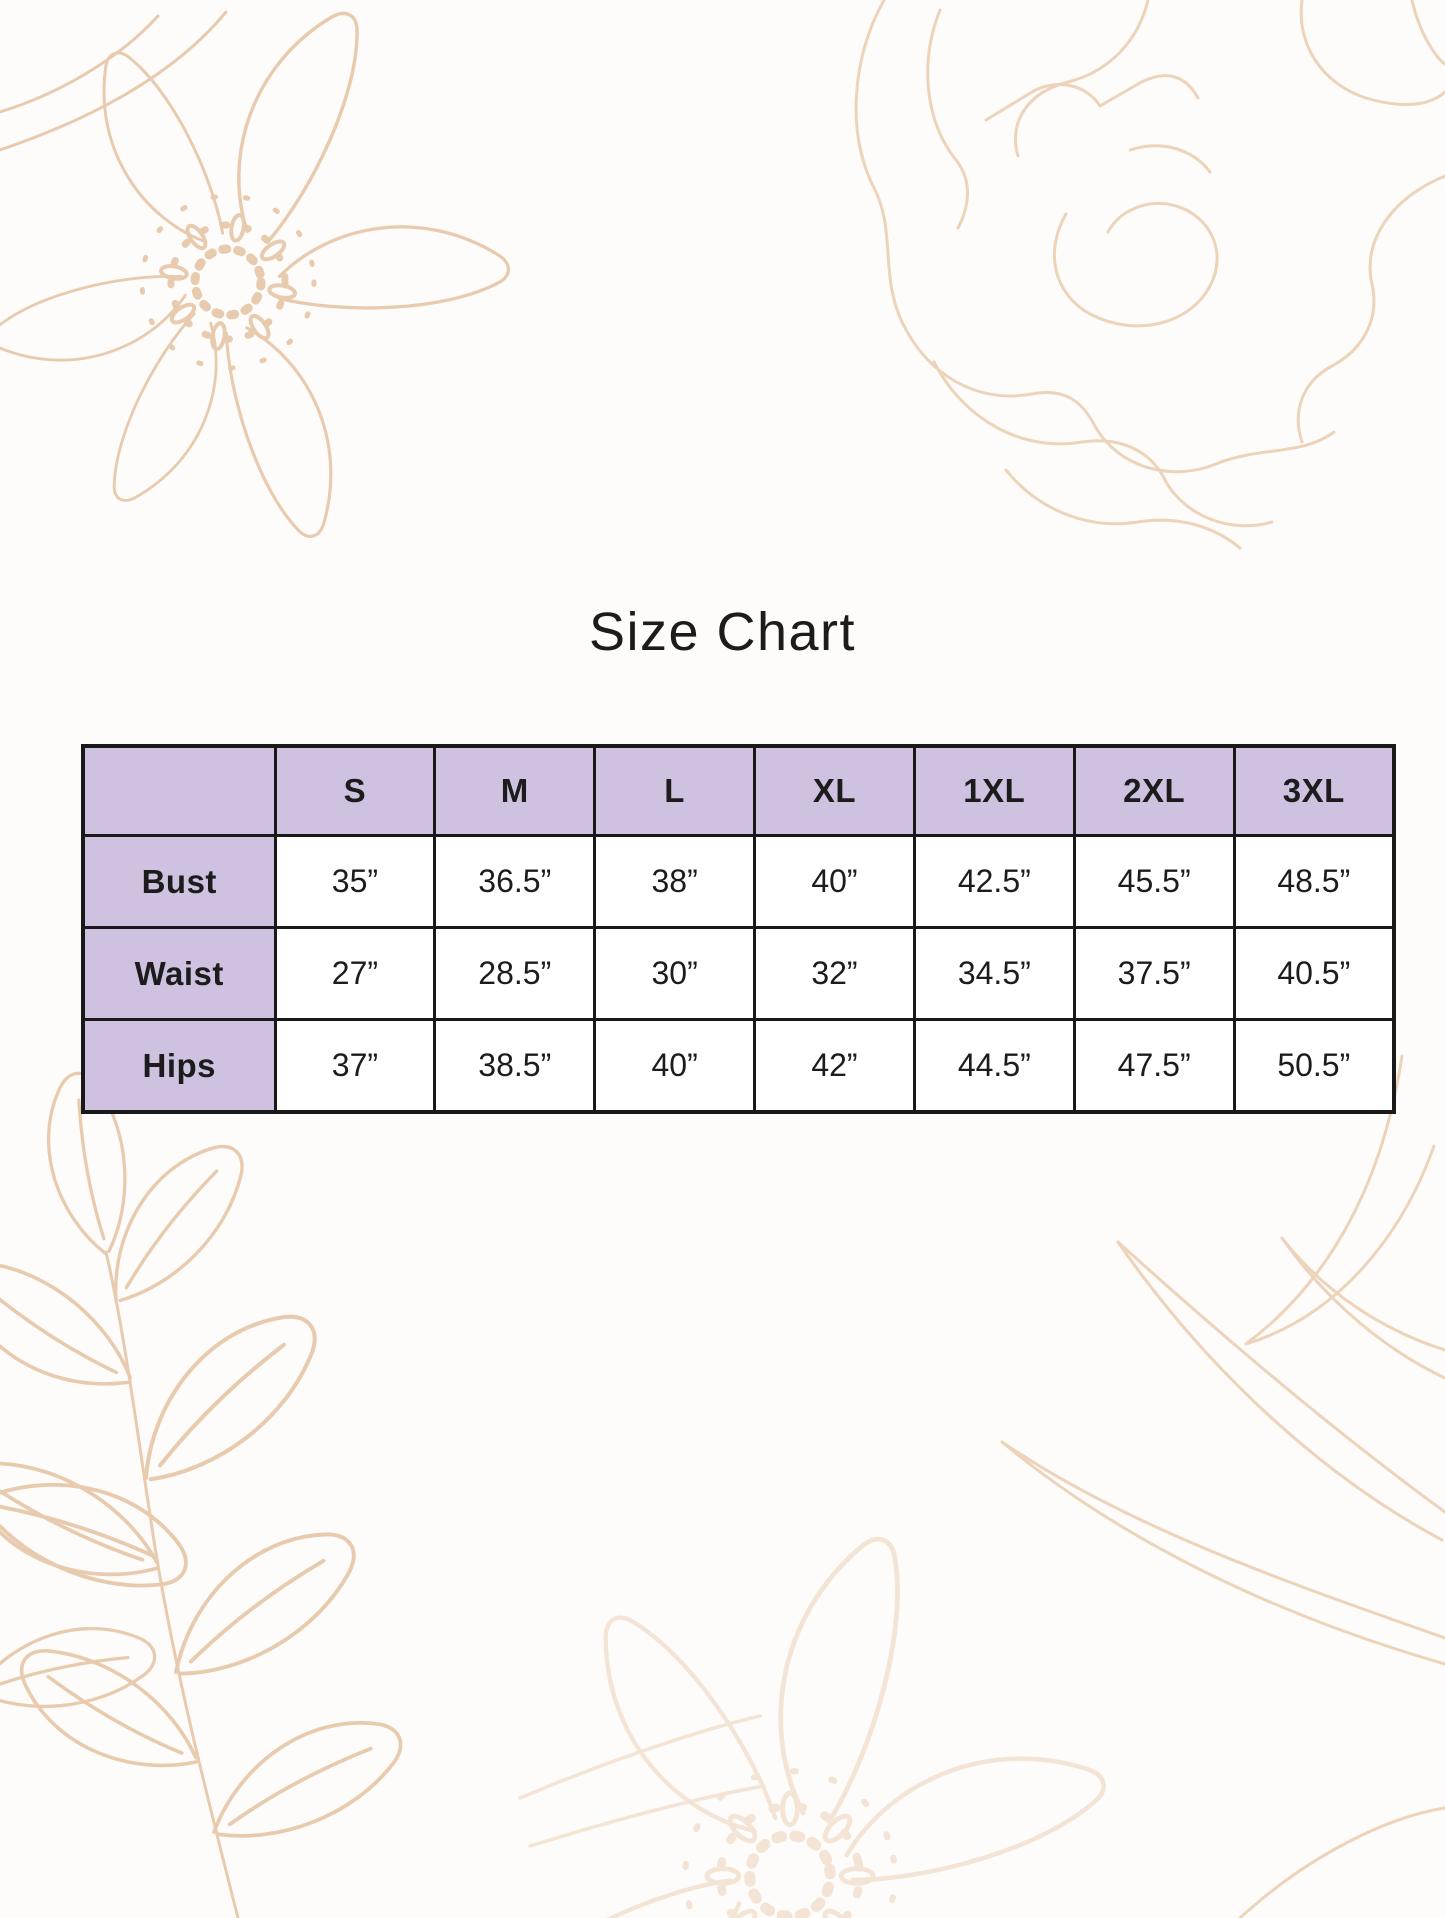 This screenshot has width=1445, height=1918. What do you see at coordinates (1154, 881) in the screenshot?
I see `measurement-value-cell: 45.5”` at bounding box center [1154, 881].